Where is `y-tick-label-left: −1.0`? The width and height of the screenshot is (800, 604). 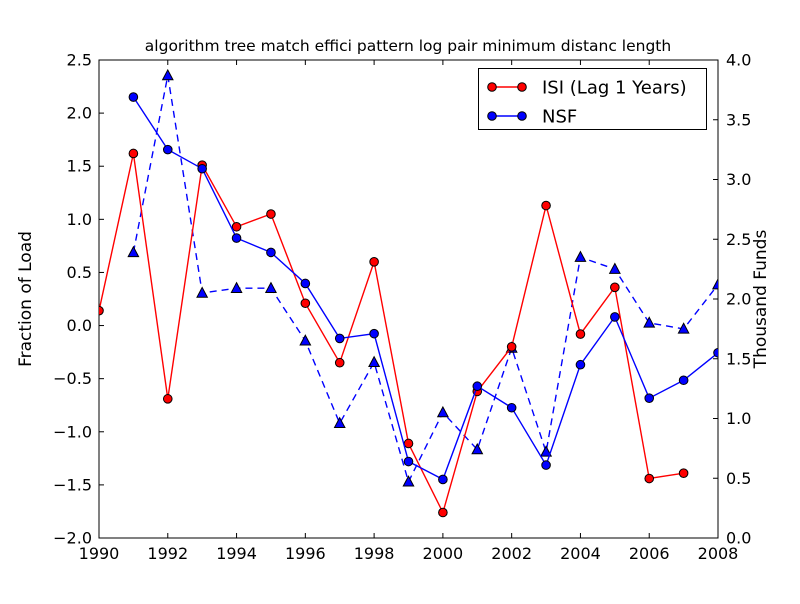 y-tick-label-left: −1.0 is located at coordinates (72, 431).